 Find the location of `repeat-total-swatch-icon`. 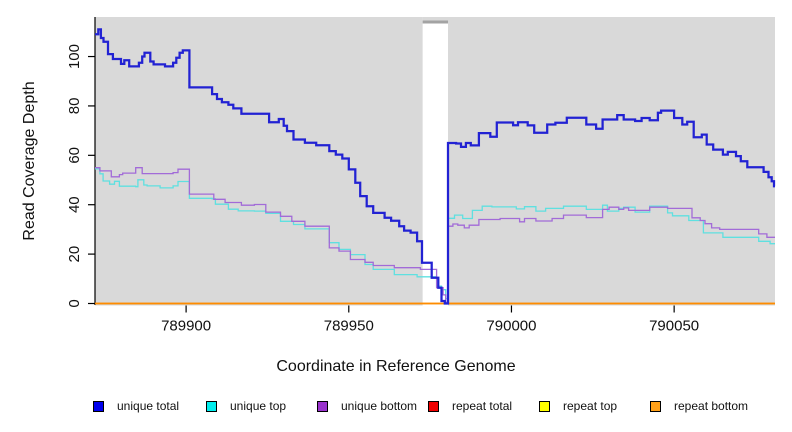

repeat-total-swatch-icon is located at coordinates (433, 406).